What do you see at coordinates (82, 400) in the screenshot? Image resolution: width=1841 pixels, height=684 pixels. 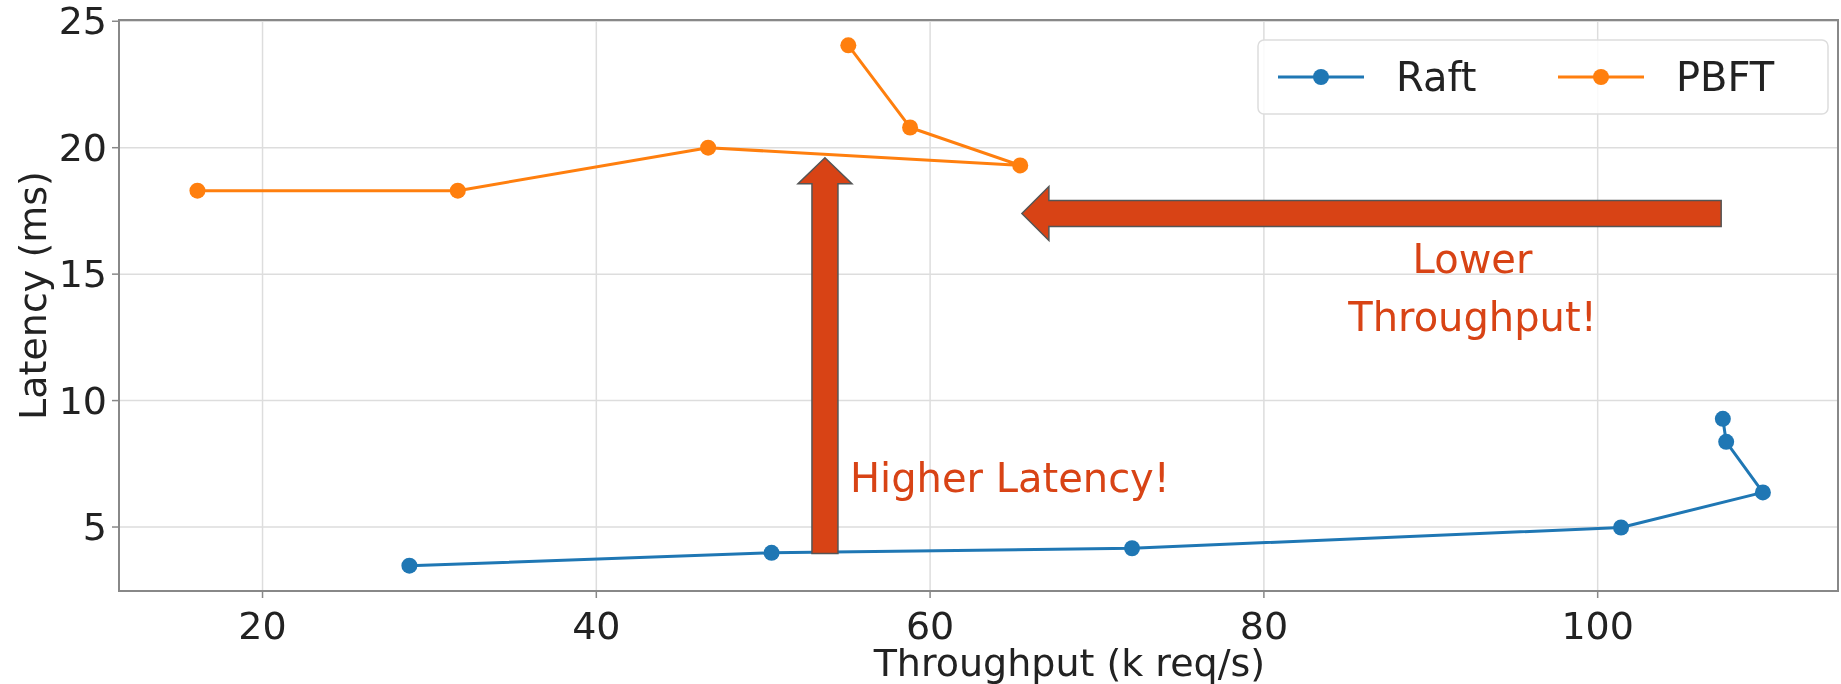 I see `y-tick-label: 10` at bounding box center [82, 400].